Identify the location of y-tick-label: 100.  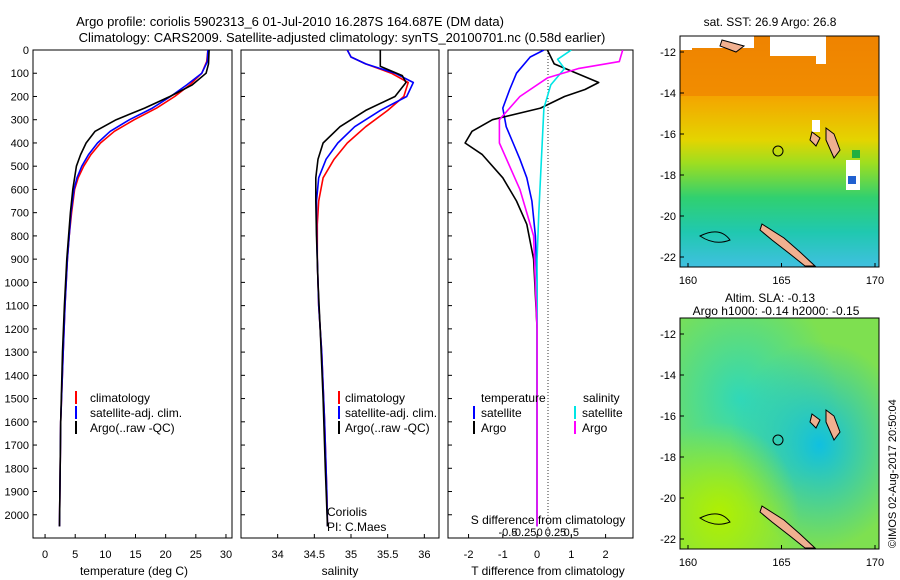
(20, 74).